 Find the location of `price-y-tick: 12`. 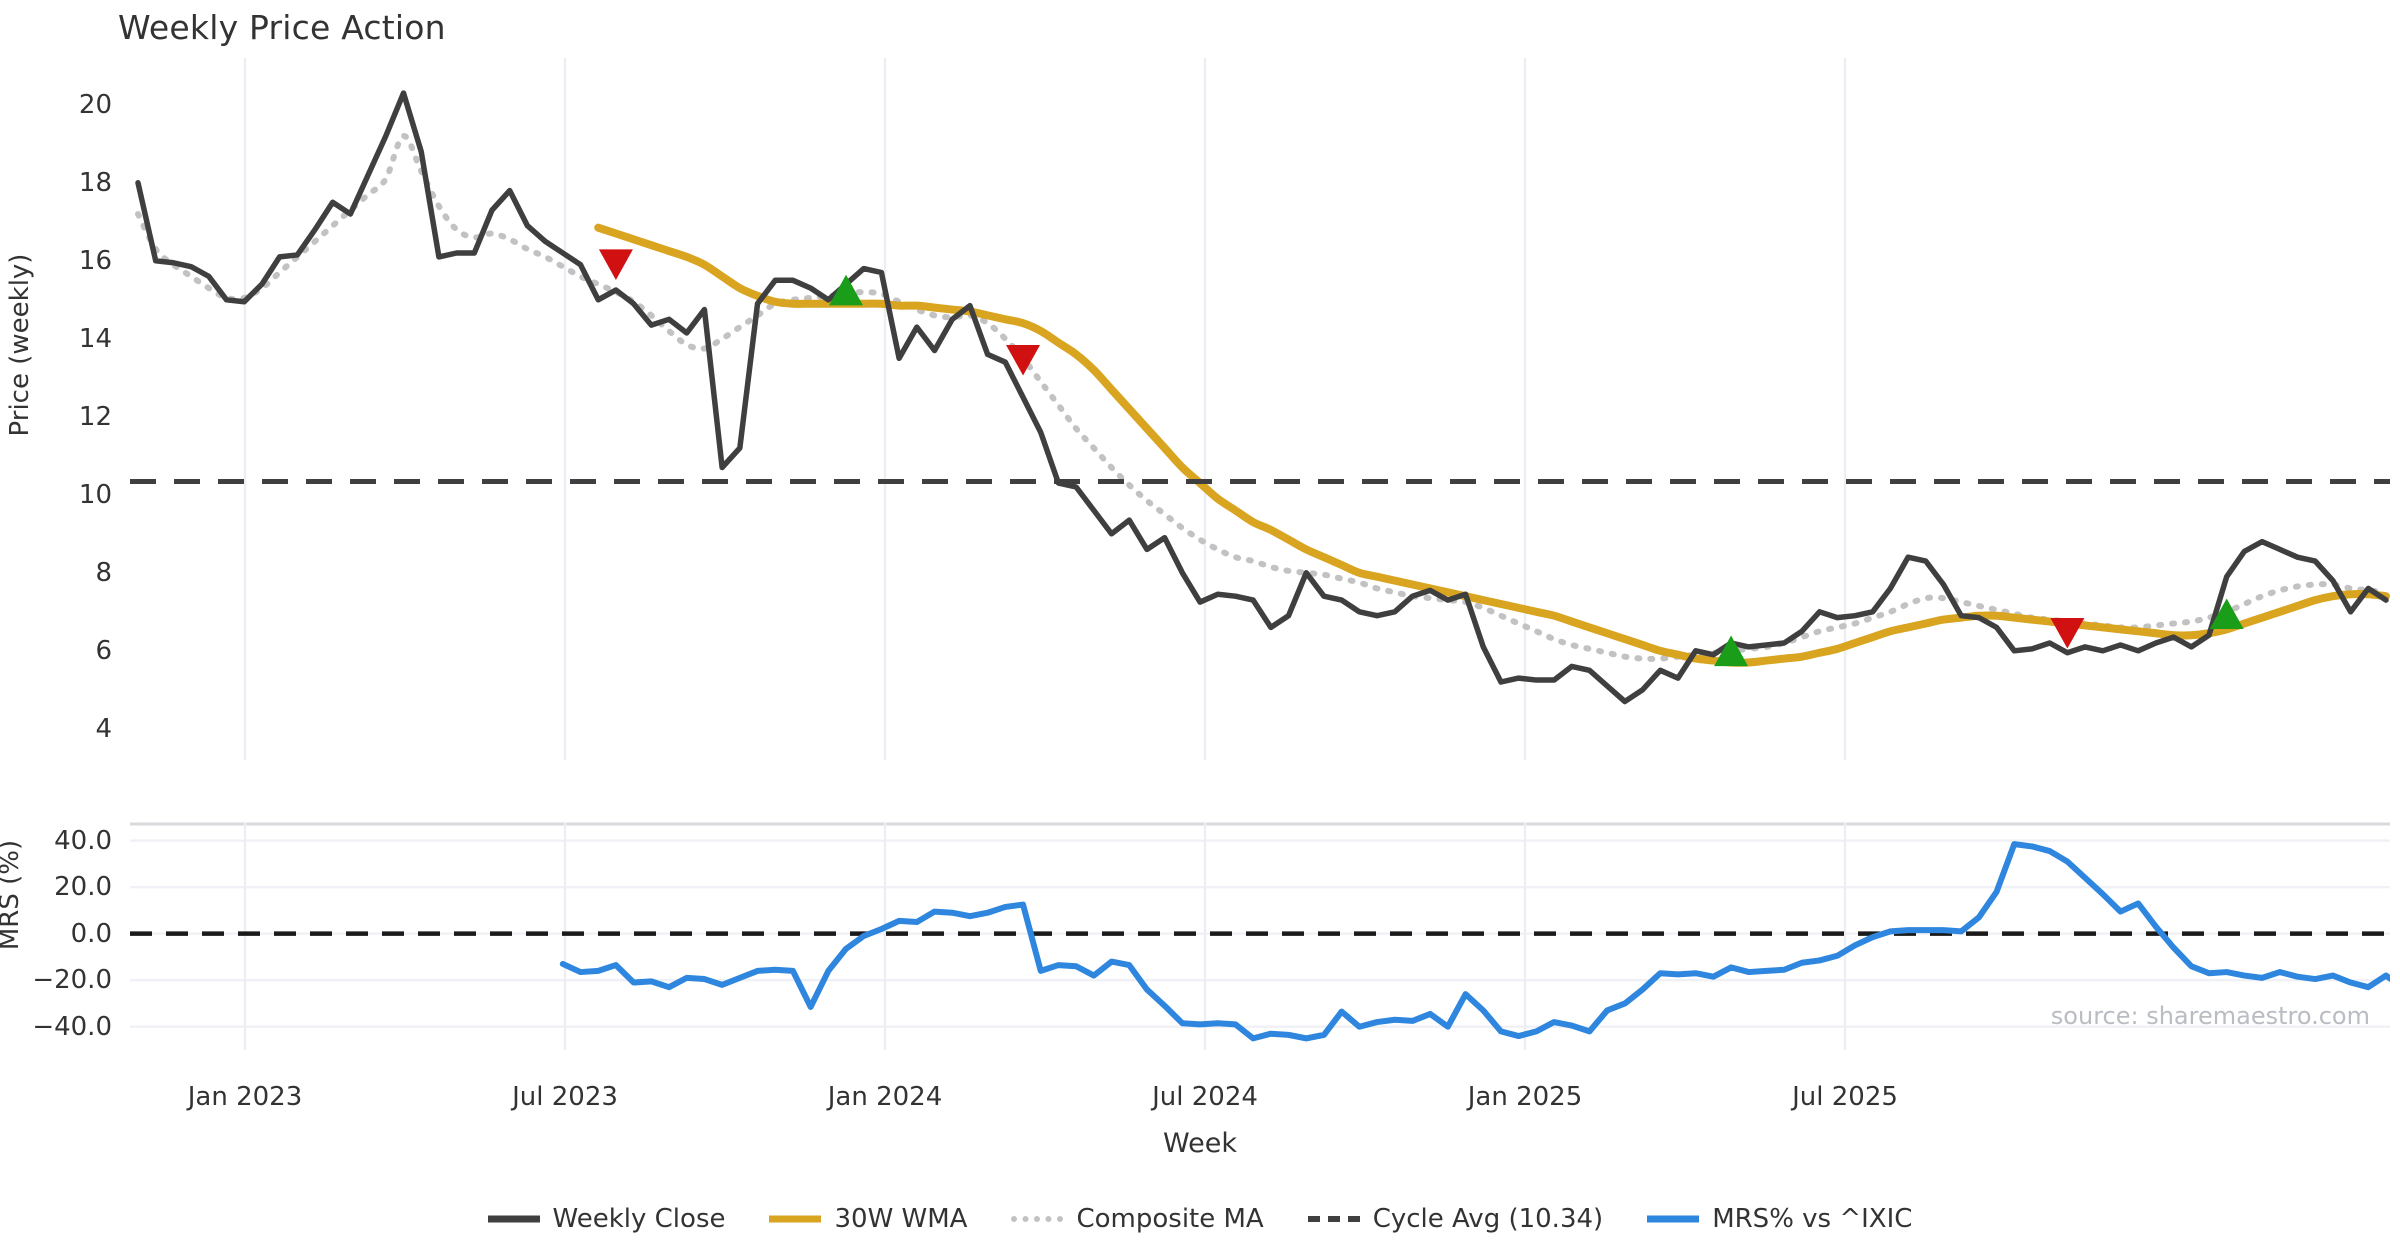

price-y-tick: 12 is located at coordinates (95, 416).